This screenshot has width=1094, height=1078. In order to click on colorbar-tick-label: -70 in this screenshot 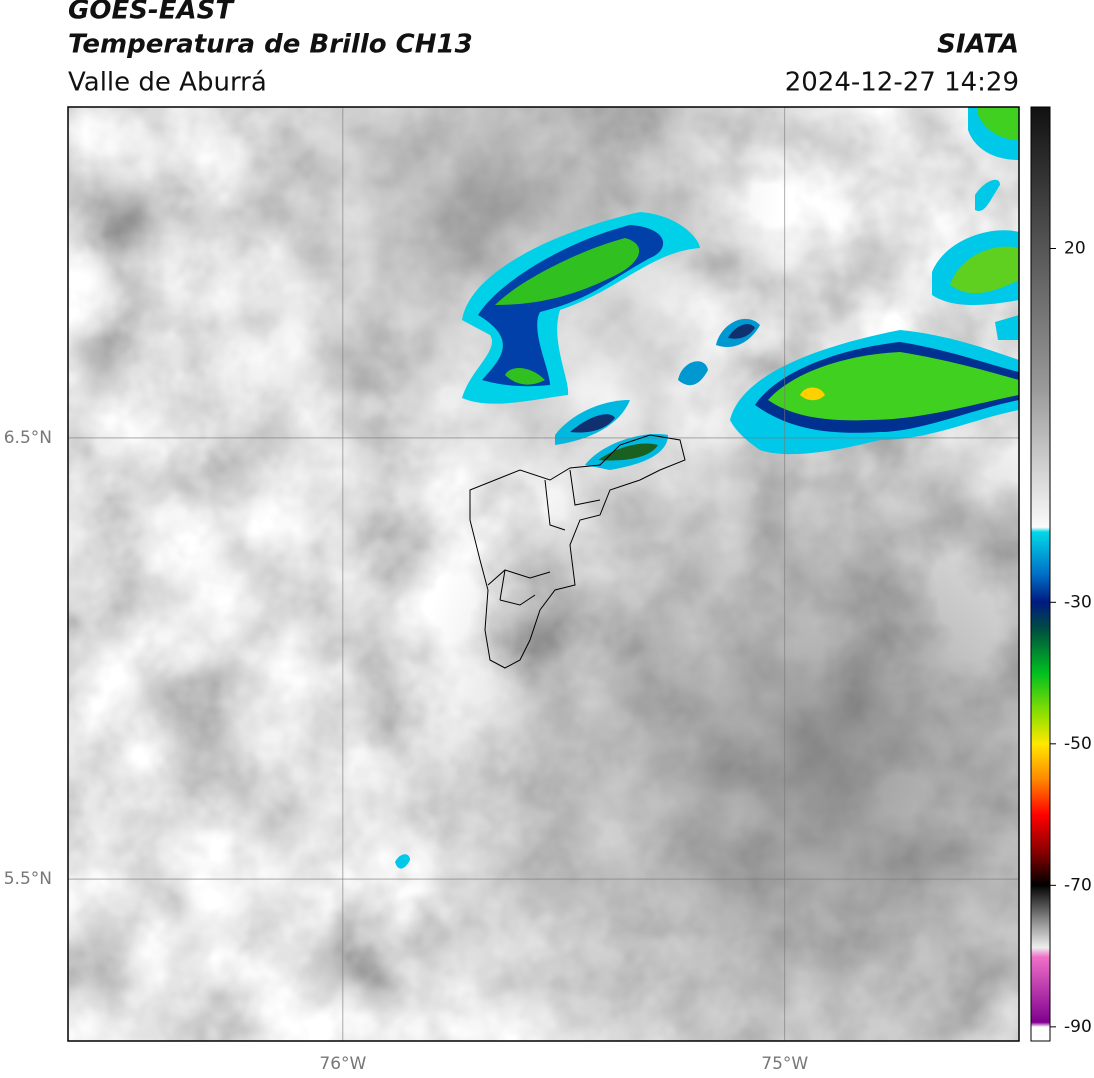, I will do `click(1078, 885)`.